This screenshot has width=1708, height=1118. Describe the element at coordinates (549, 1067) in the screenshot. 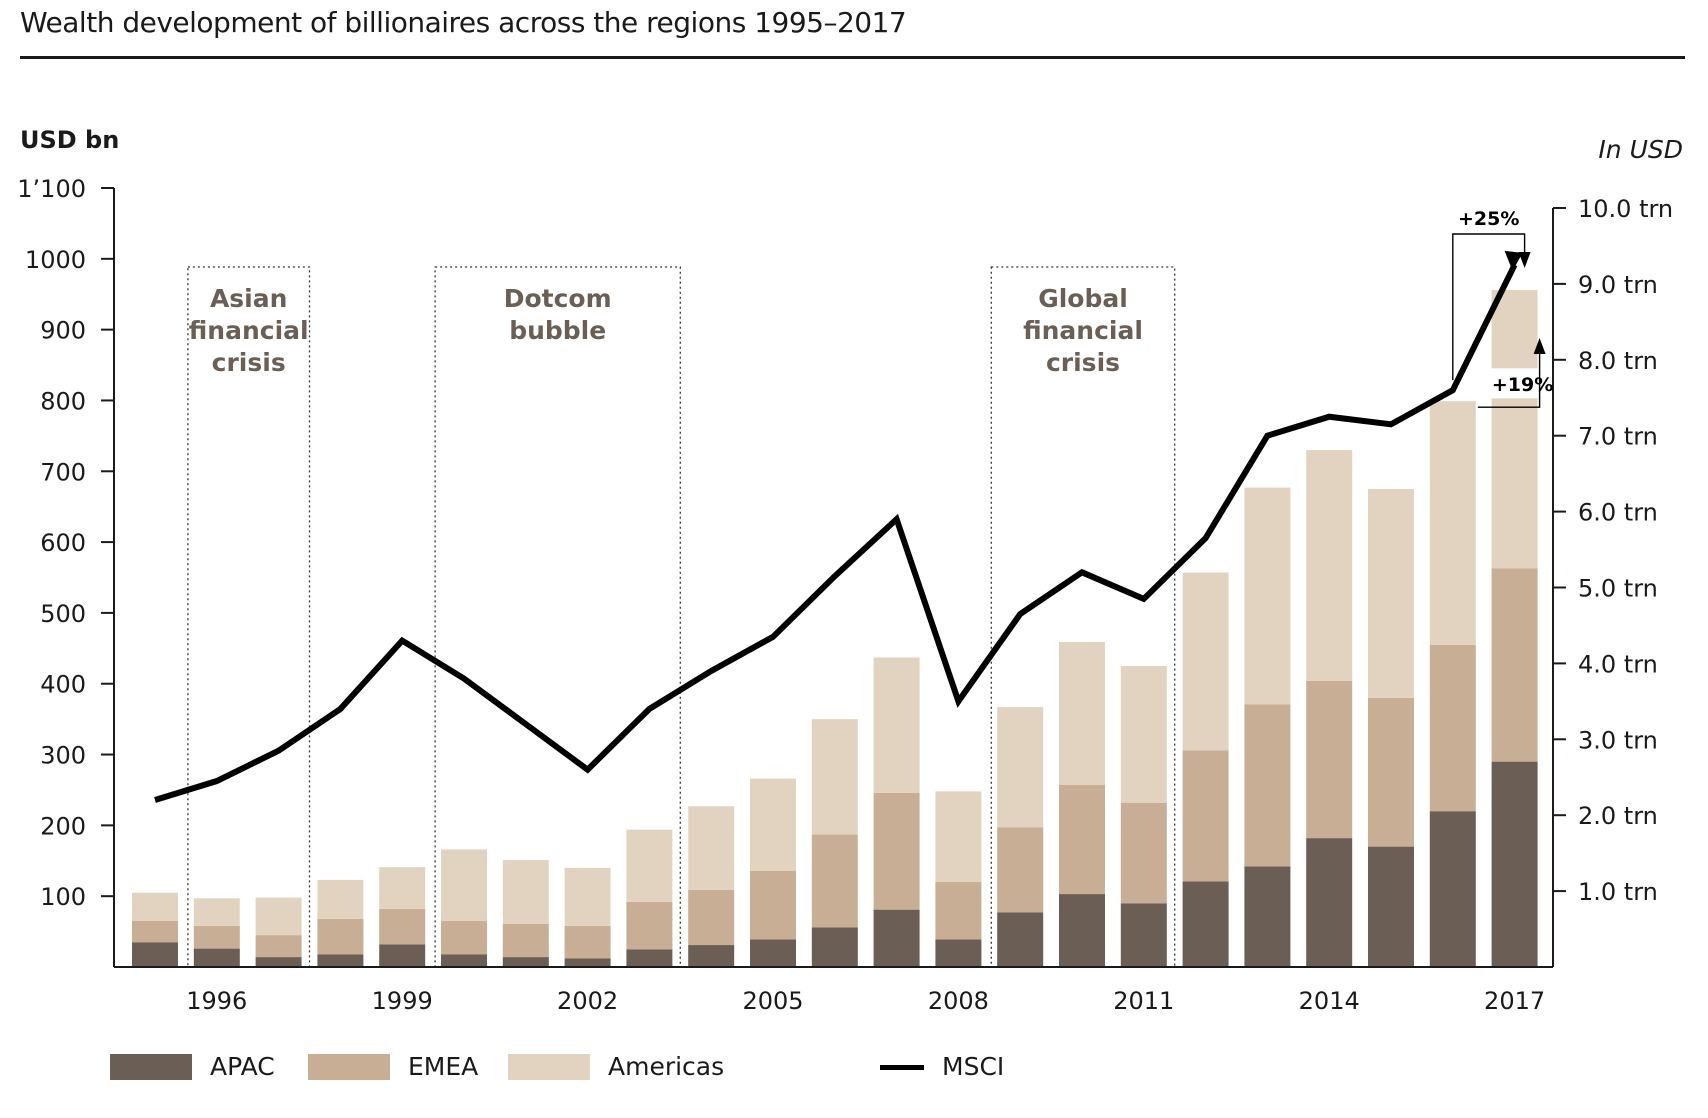

I see `legend-swatch-americas` at that location.